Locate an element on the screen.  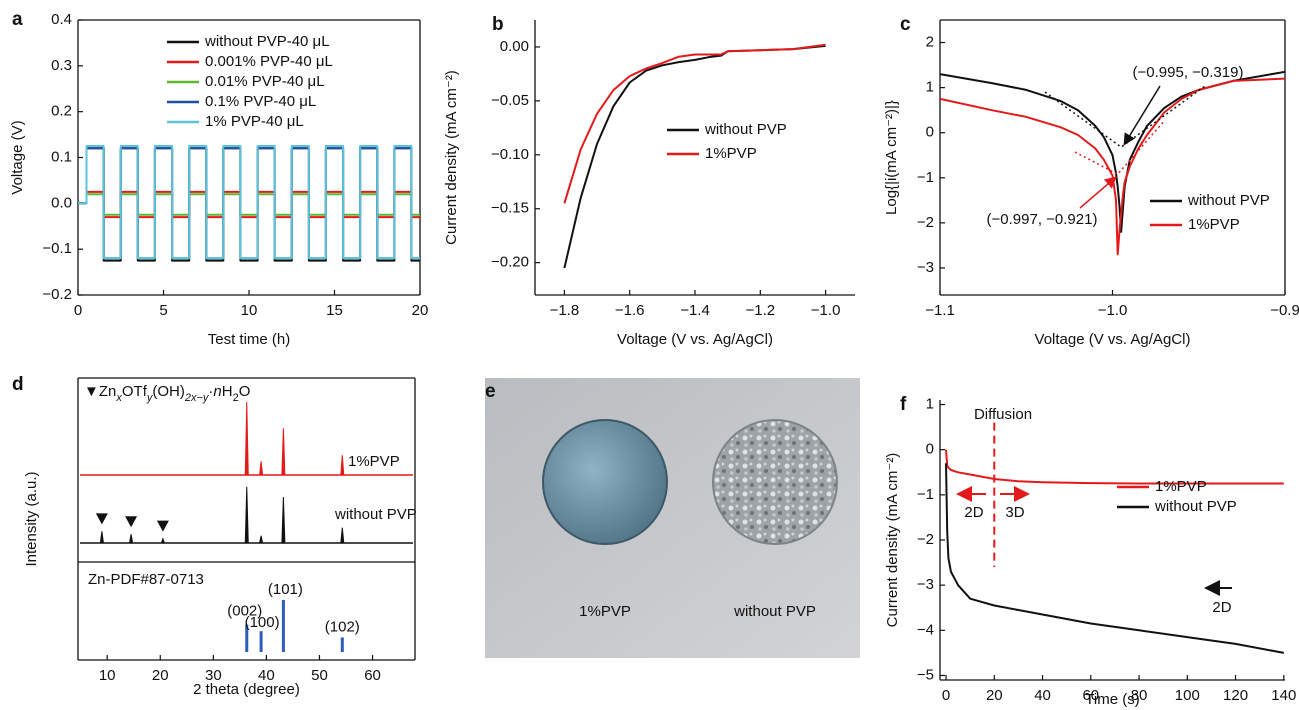
y-tick-label: −1 is located at coordinates (925, 177).